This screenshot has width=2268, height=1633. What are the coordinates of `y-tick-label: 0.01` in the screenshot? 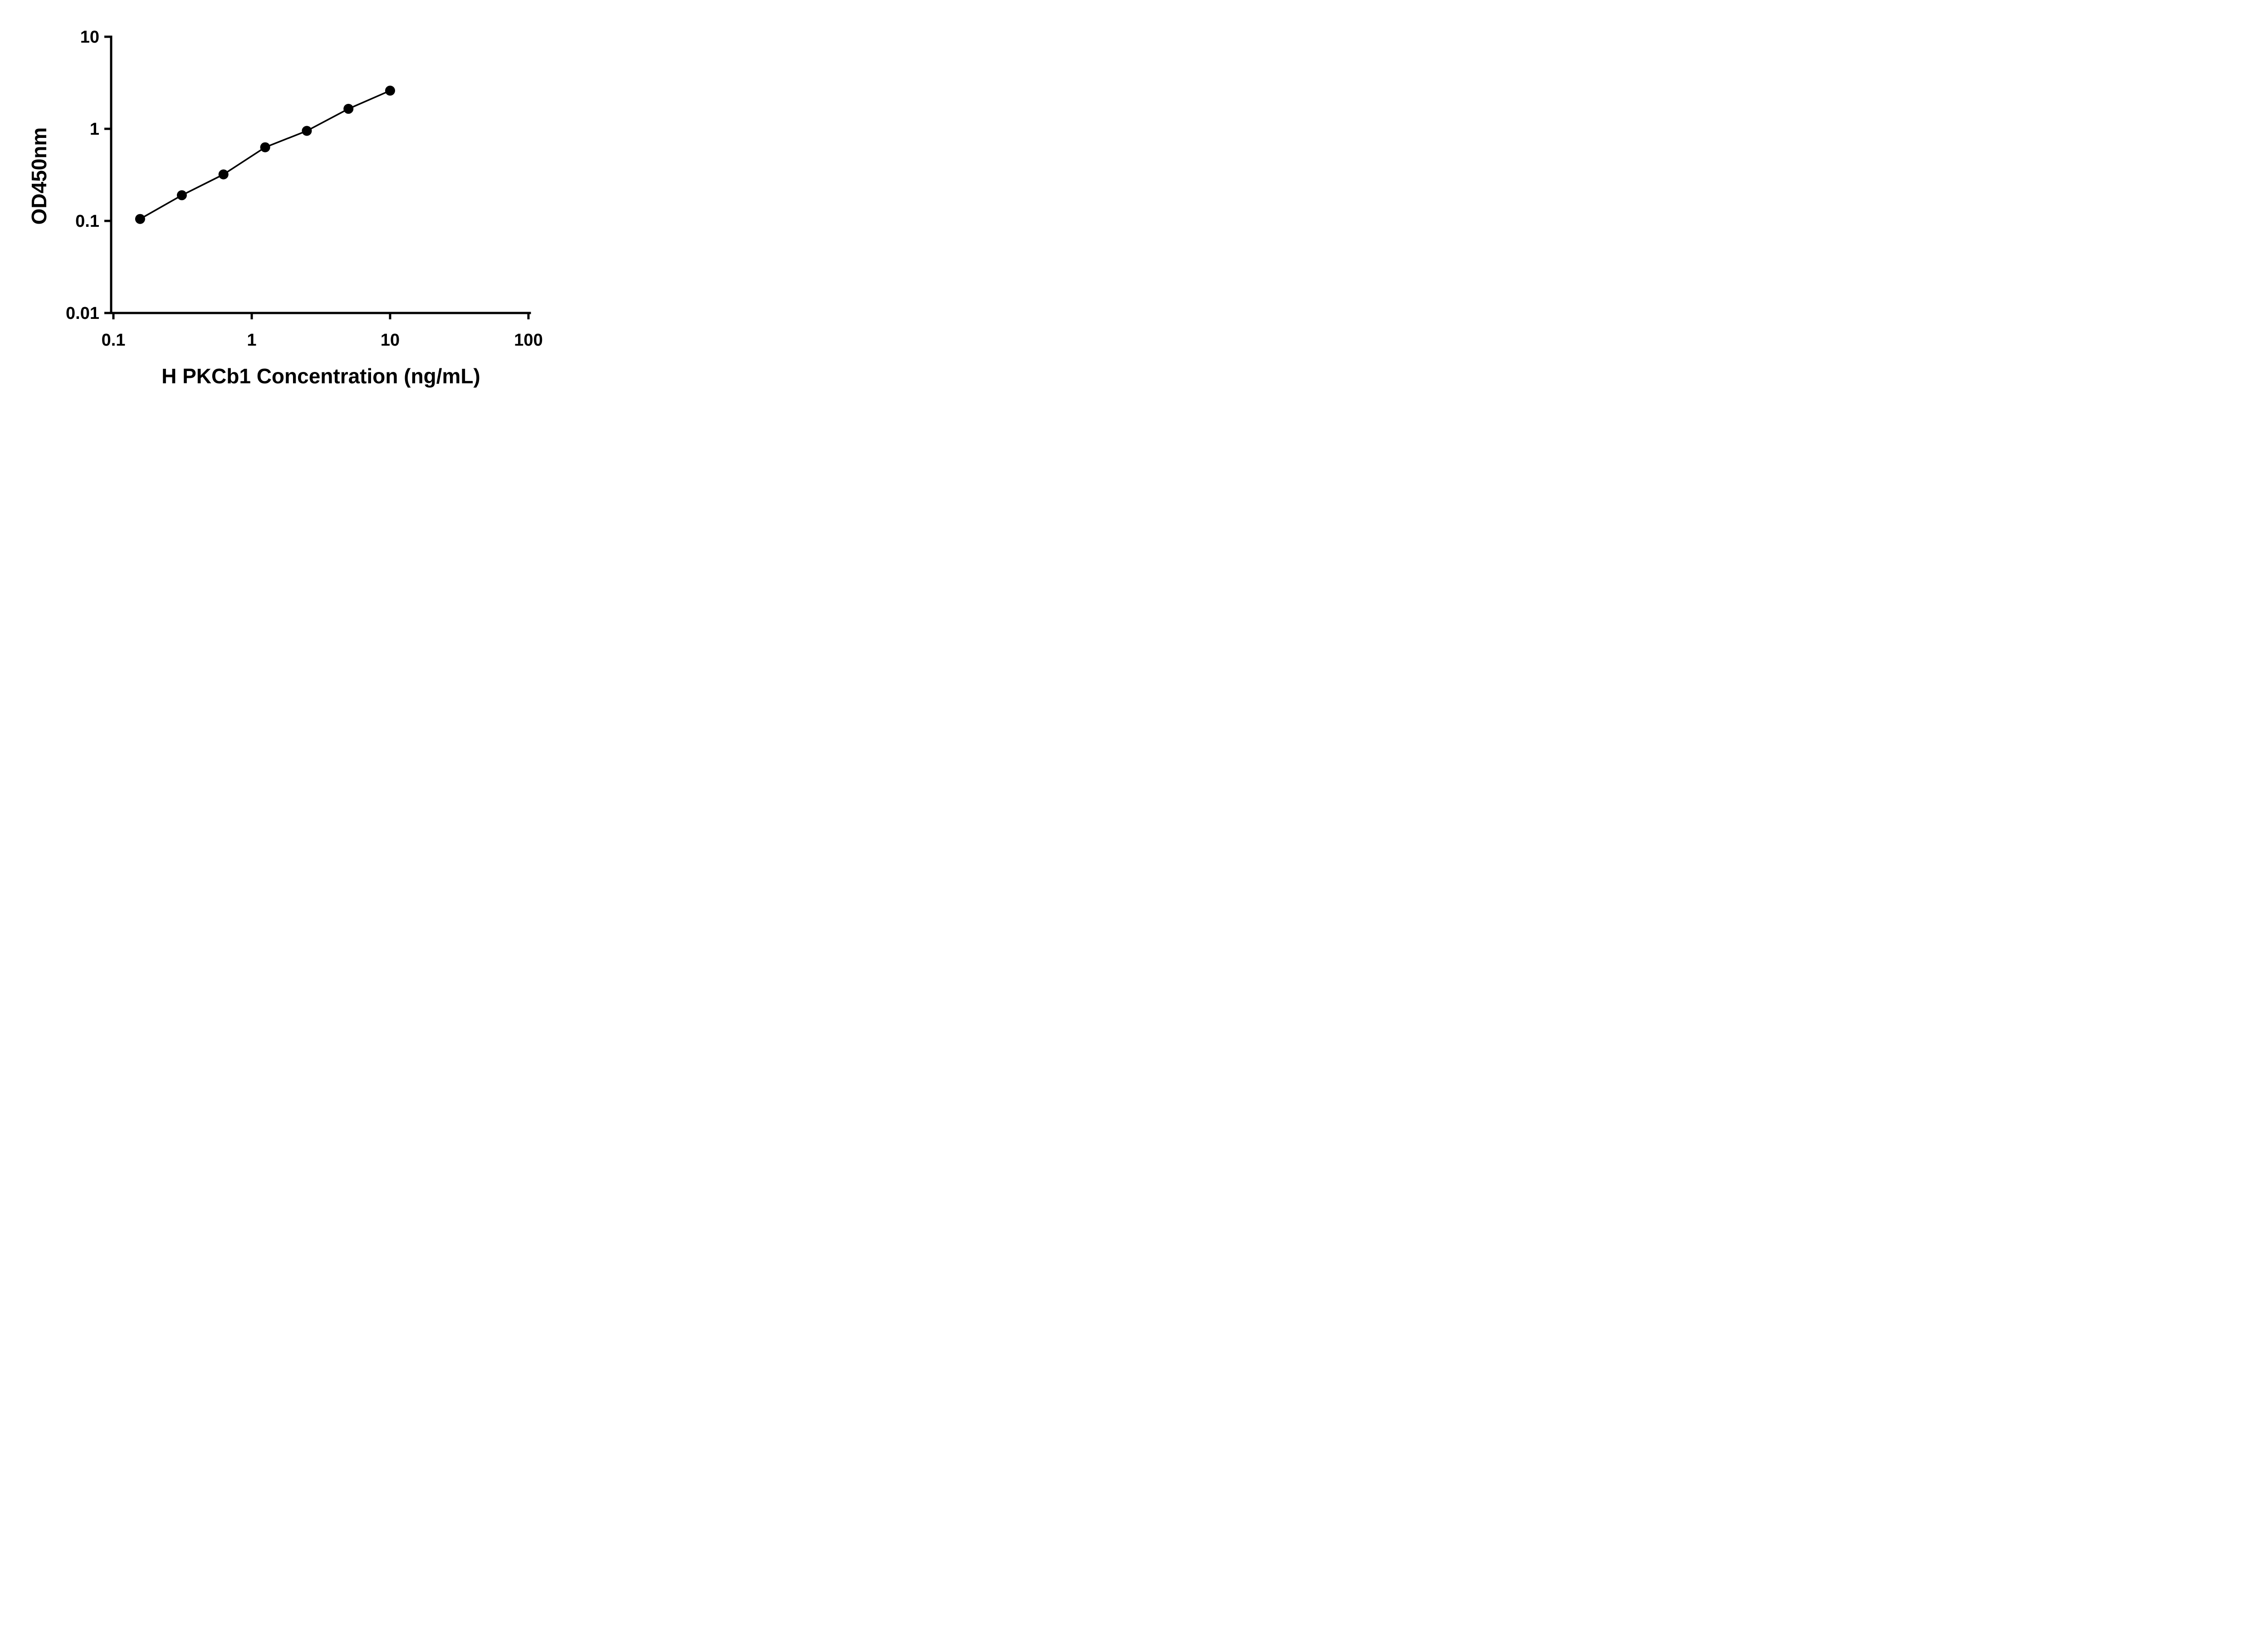 It's located at (82, 313).